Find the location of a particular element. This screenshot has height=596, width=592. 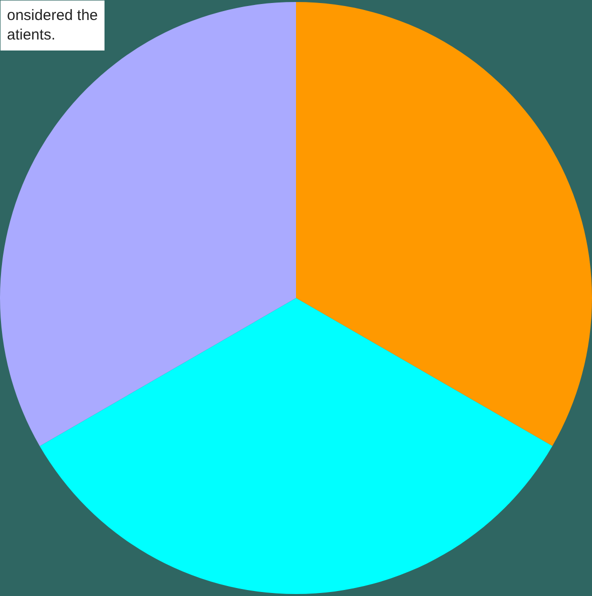

text: onsidered the atients. is located at coordinates (52, 25).